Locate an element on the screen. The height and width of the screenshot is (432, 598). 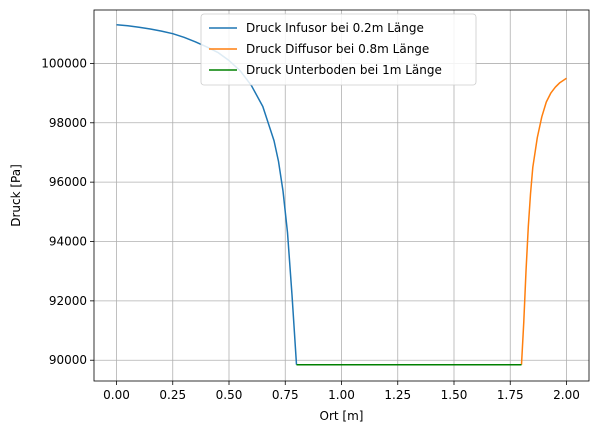
x-tick-label: 0.25 is located at coordinates (172, 395).